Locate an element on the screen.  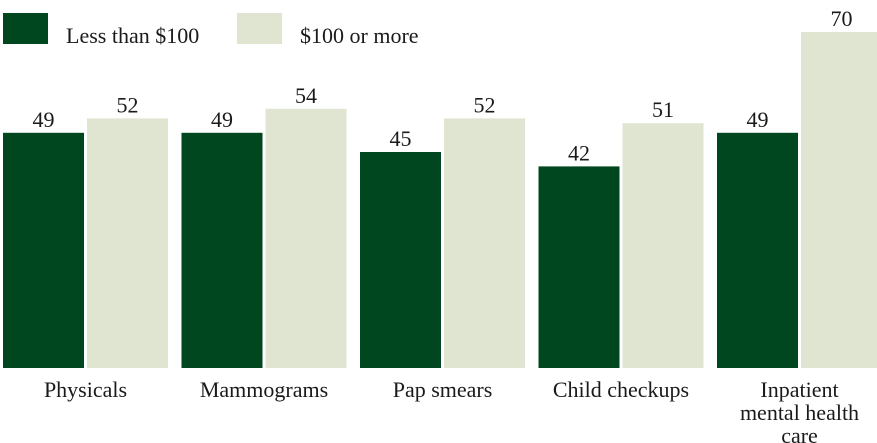
category-label-4-line-2: care is located at coordinates (799, 433).